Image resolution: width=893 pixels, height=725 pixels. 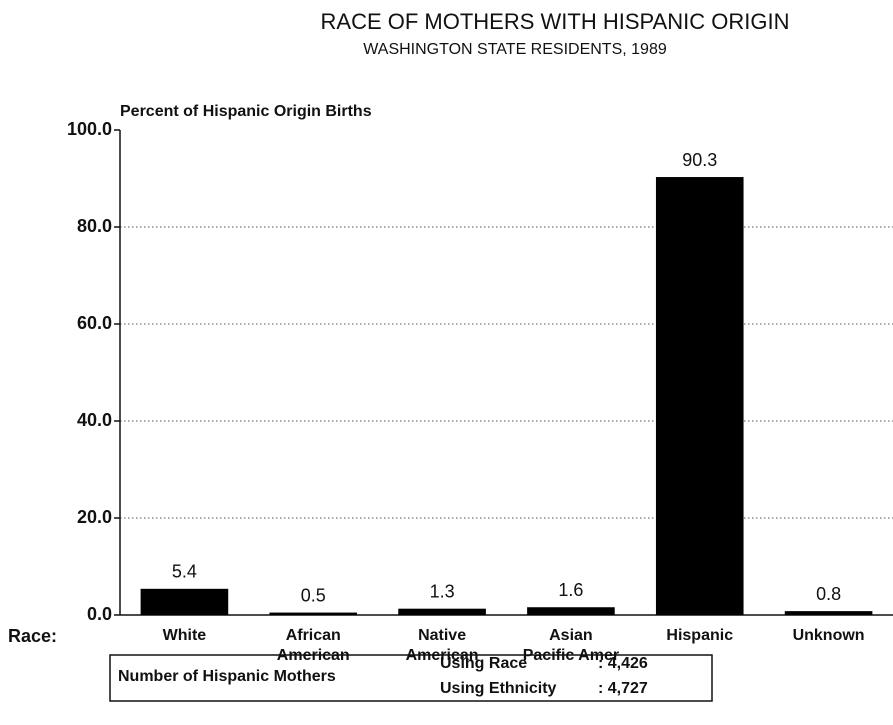 I want to click on y-tick-label: 80.0, so click(x=94, y=226).